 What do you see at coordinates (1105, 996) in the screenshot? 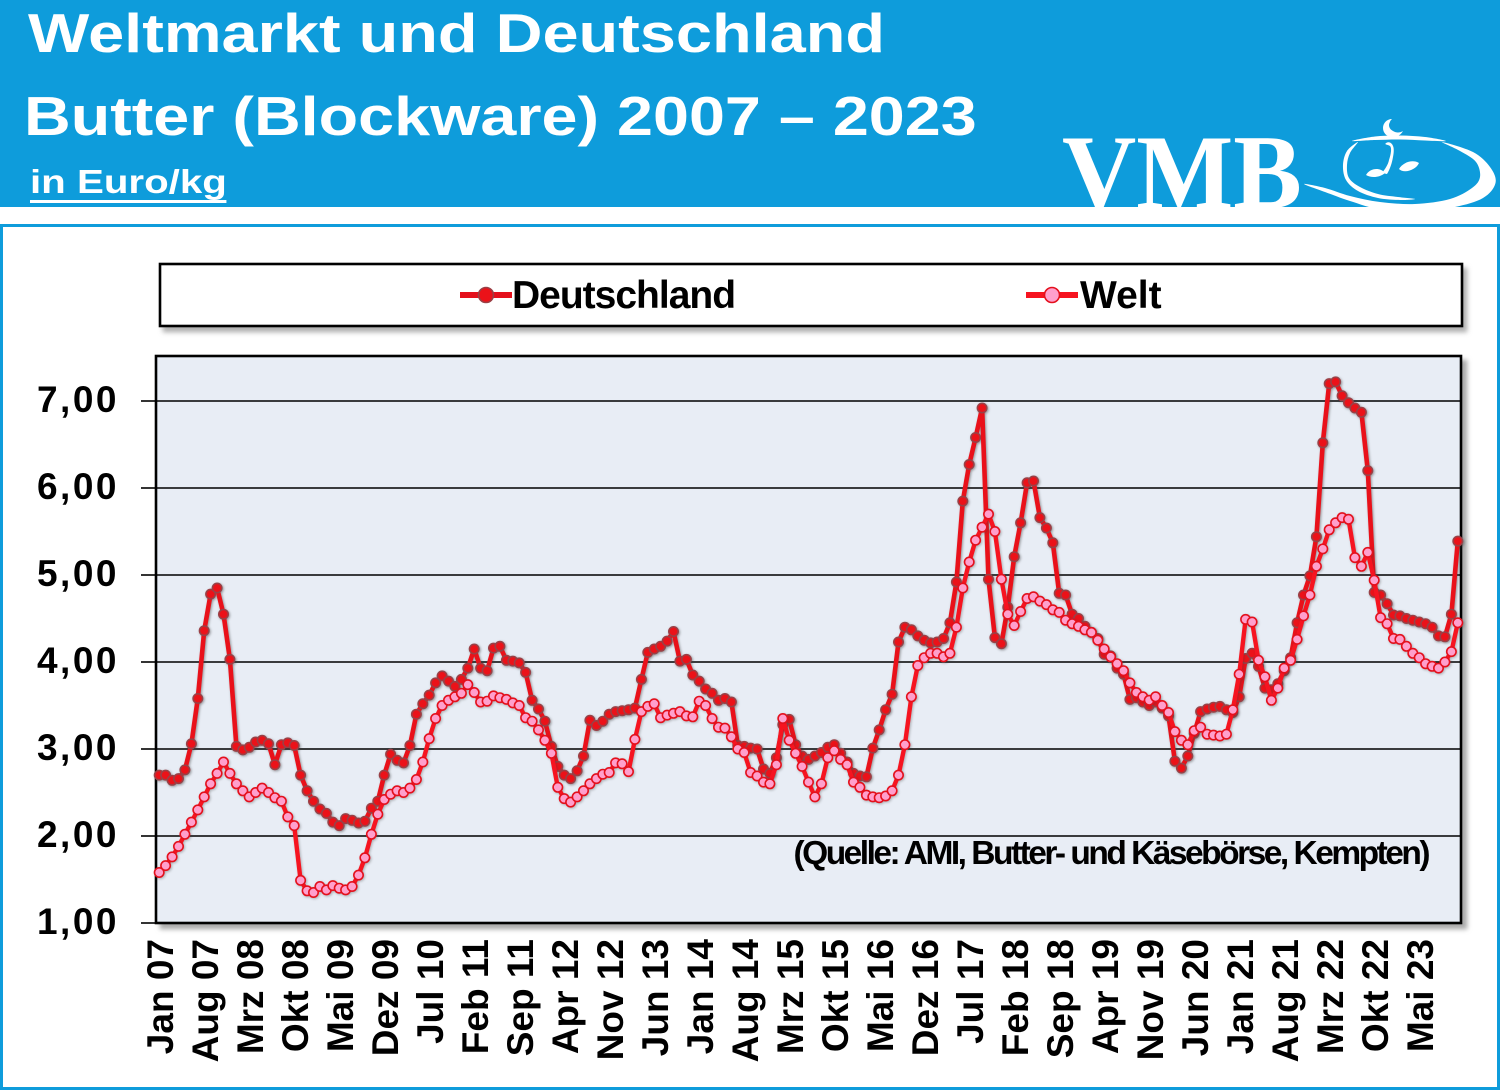
I see `svg-text: Apr 19` at bounding box center [1105, 996].